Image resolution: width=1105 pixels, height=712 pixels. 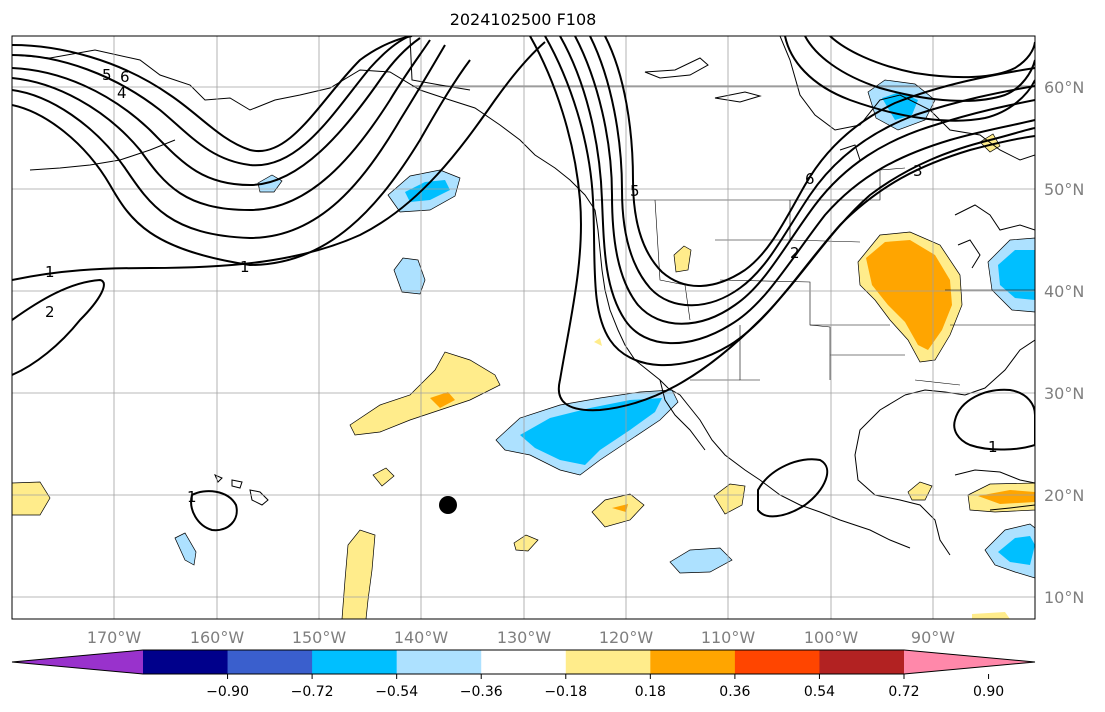 I want to click on location-marker, so click(x=448, y=505).